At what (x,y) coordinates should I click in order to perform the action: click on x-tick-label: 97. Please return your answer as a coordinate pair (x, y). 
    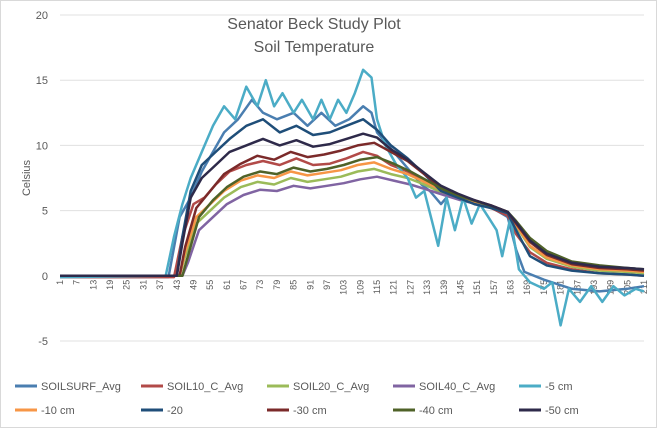
    Looking at the image, I should click on (327, 285).